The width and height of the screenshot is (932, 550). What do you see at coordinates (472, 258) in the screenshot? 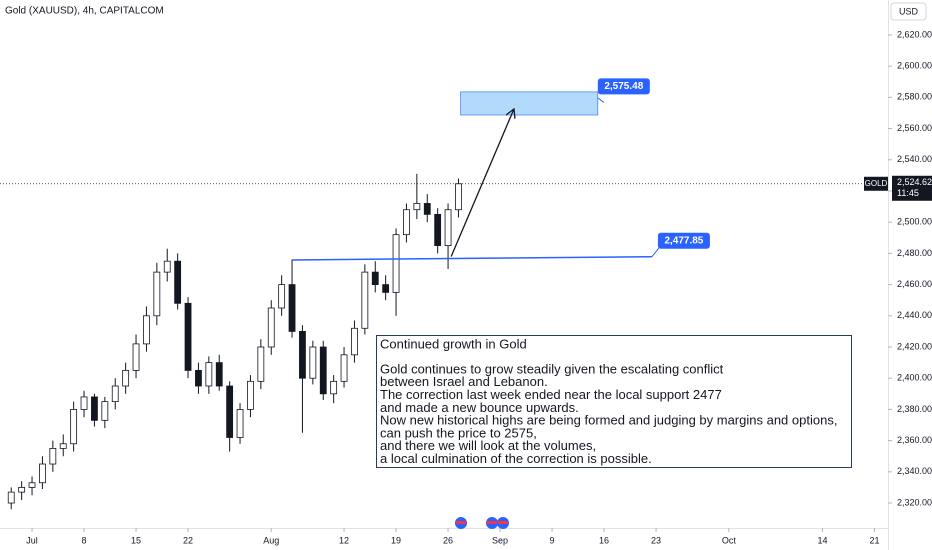
I see `support-line` at bounding box center [472, 258].